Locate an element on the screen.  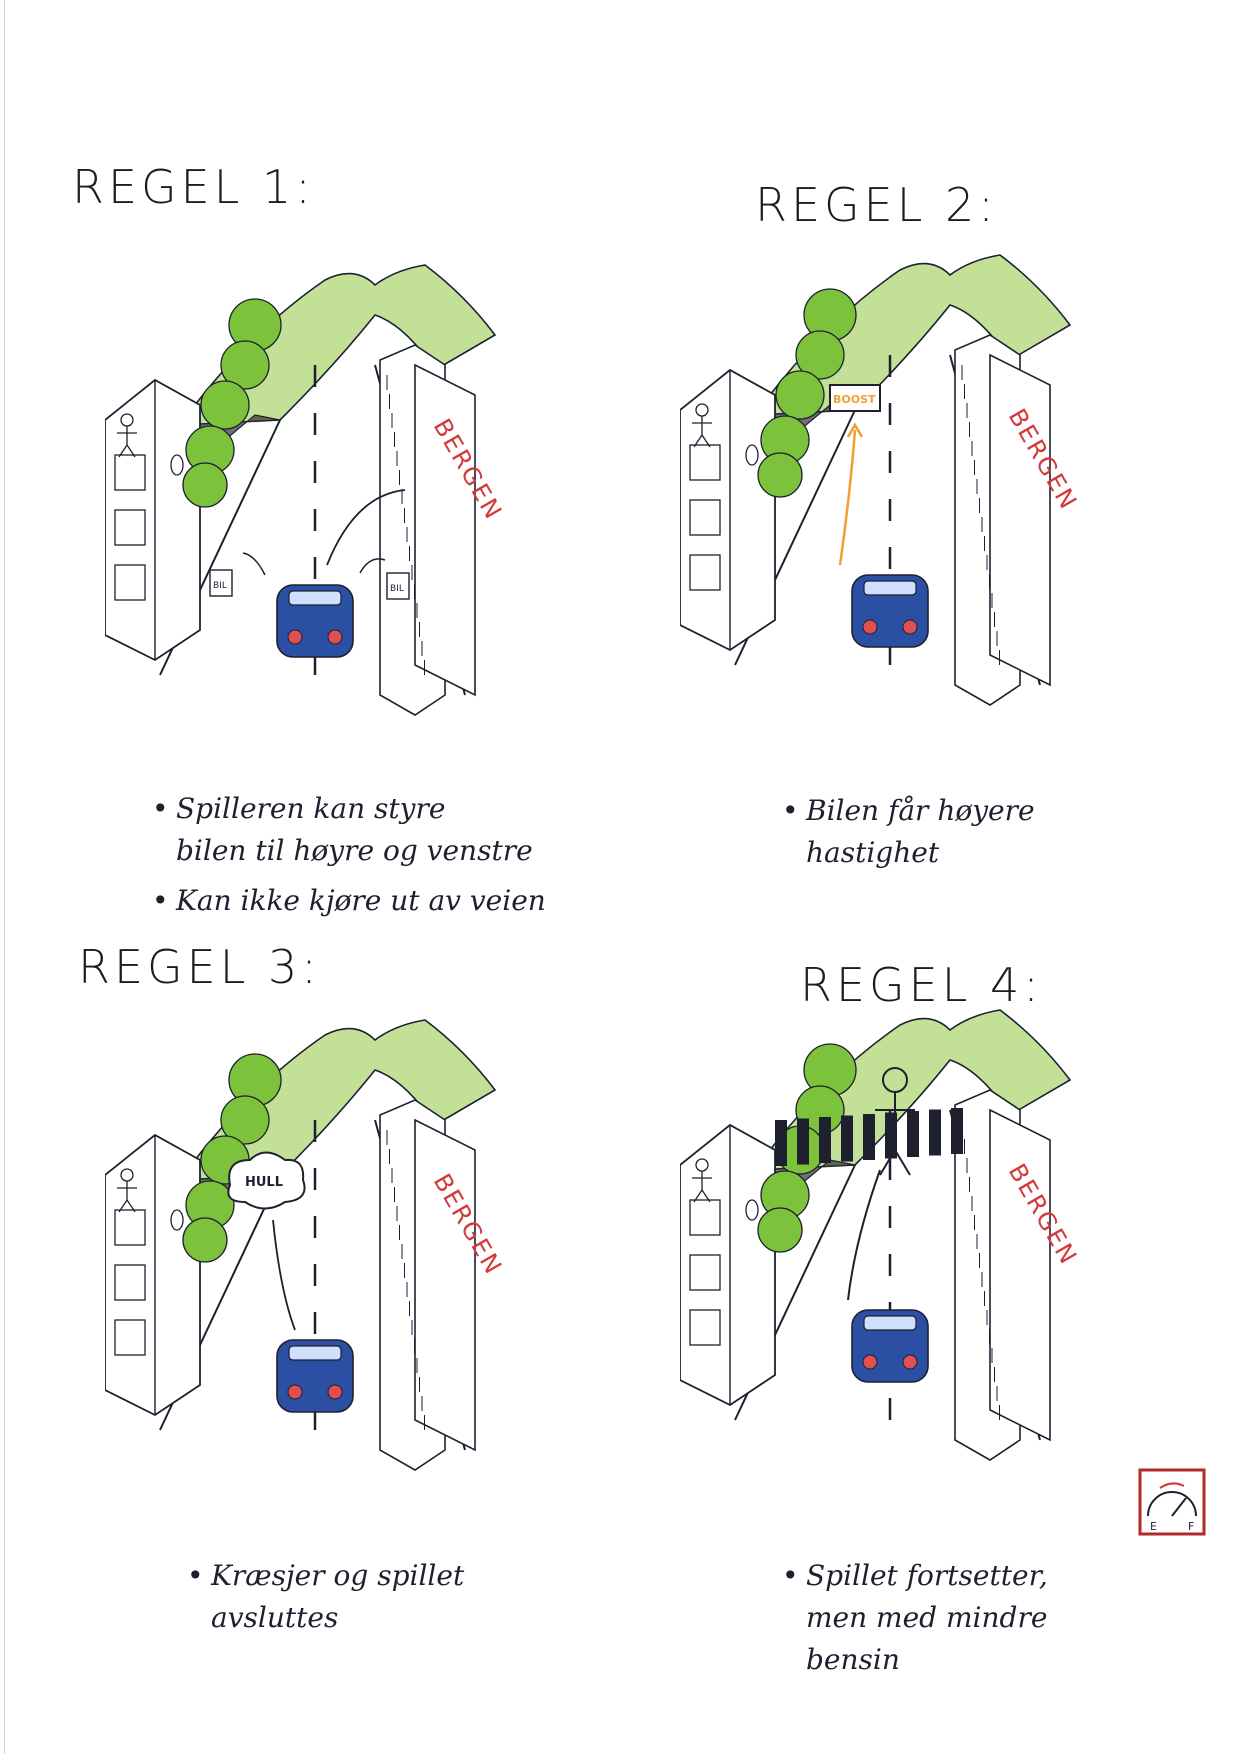
boost-arrow-head is located at coordinates (855, 430).